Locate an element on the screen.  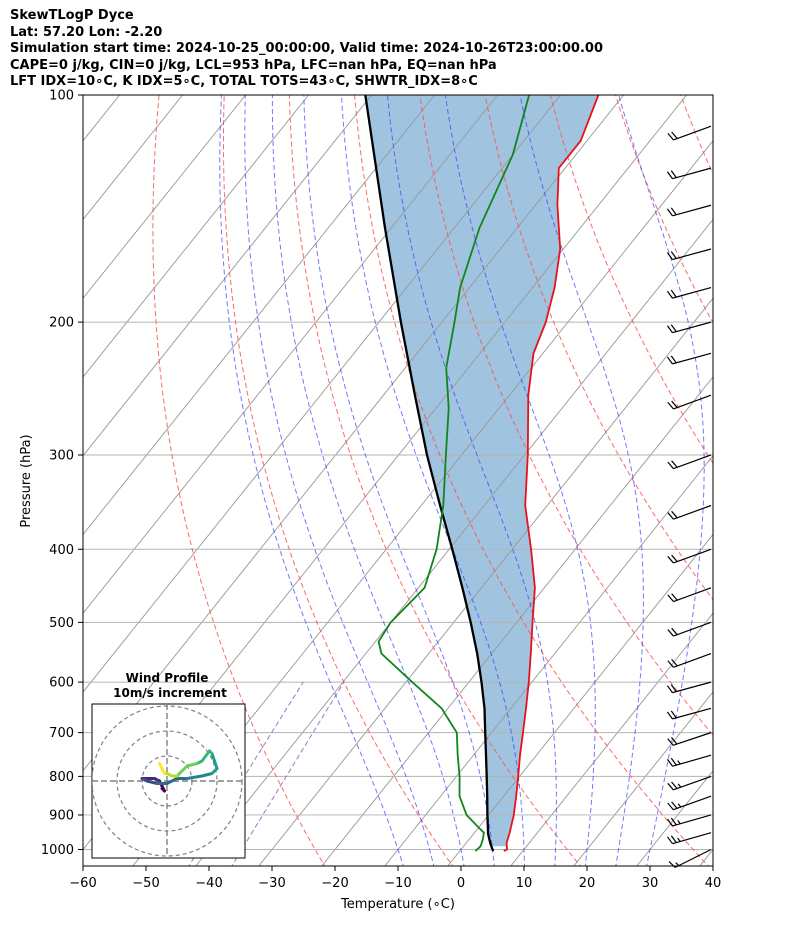
wind-barbs is located at coordinates (689, 496).